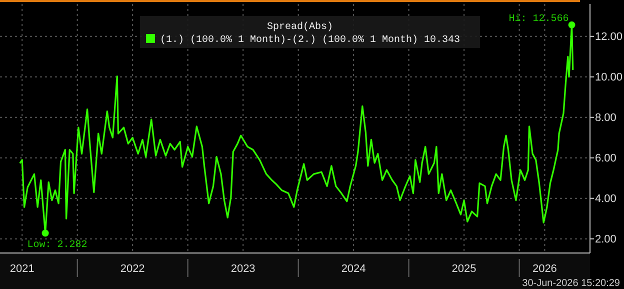  I want to click on x-tick-label: 2022, so click(132, 269).